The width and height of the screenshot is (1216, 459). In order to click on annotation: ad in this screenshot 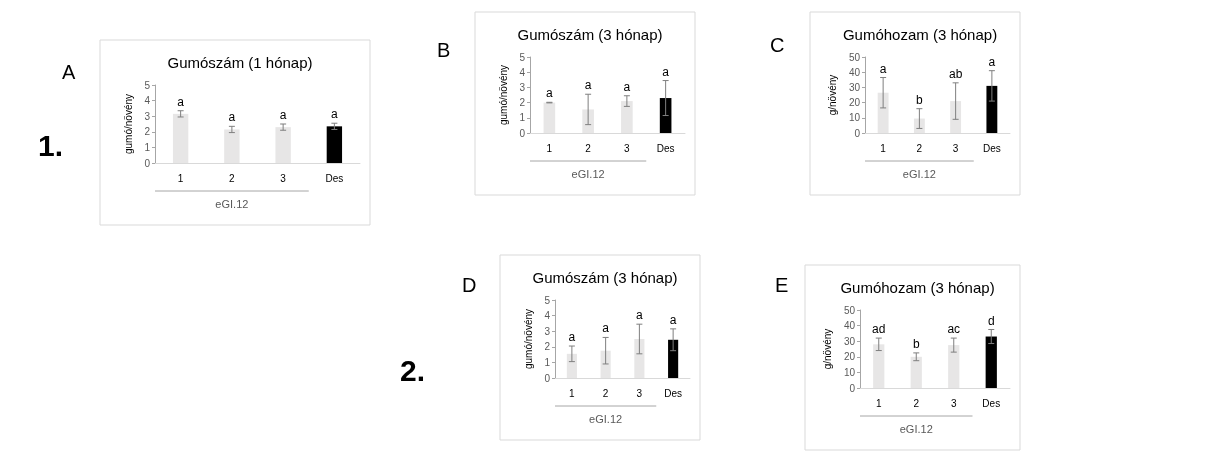, I will do `click(879, 329)`.